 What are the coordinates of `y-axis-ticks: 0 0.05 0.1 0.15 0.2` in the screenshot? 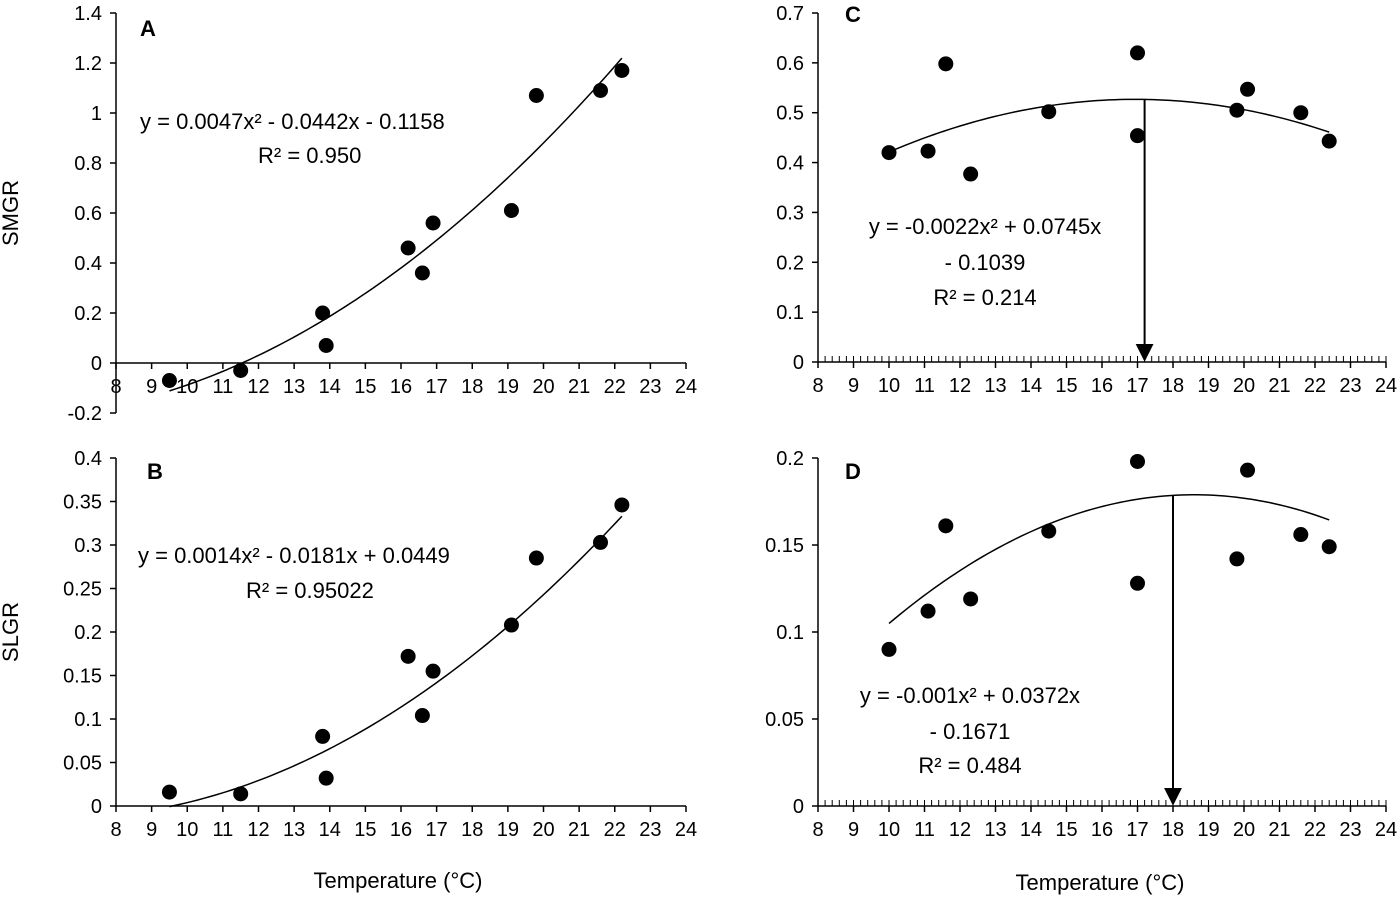 It's located at (791, 633).